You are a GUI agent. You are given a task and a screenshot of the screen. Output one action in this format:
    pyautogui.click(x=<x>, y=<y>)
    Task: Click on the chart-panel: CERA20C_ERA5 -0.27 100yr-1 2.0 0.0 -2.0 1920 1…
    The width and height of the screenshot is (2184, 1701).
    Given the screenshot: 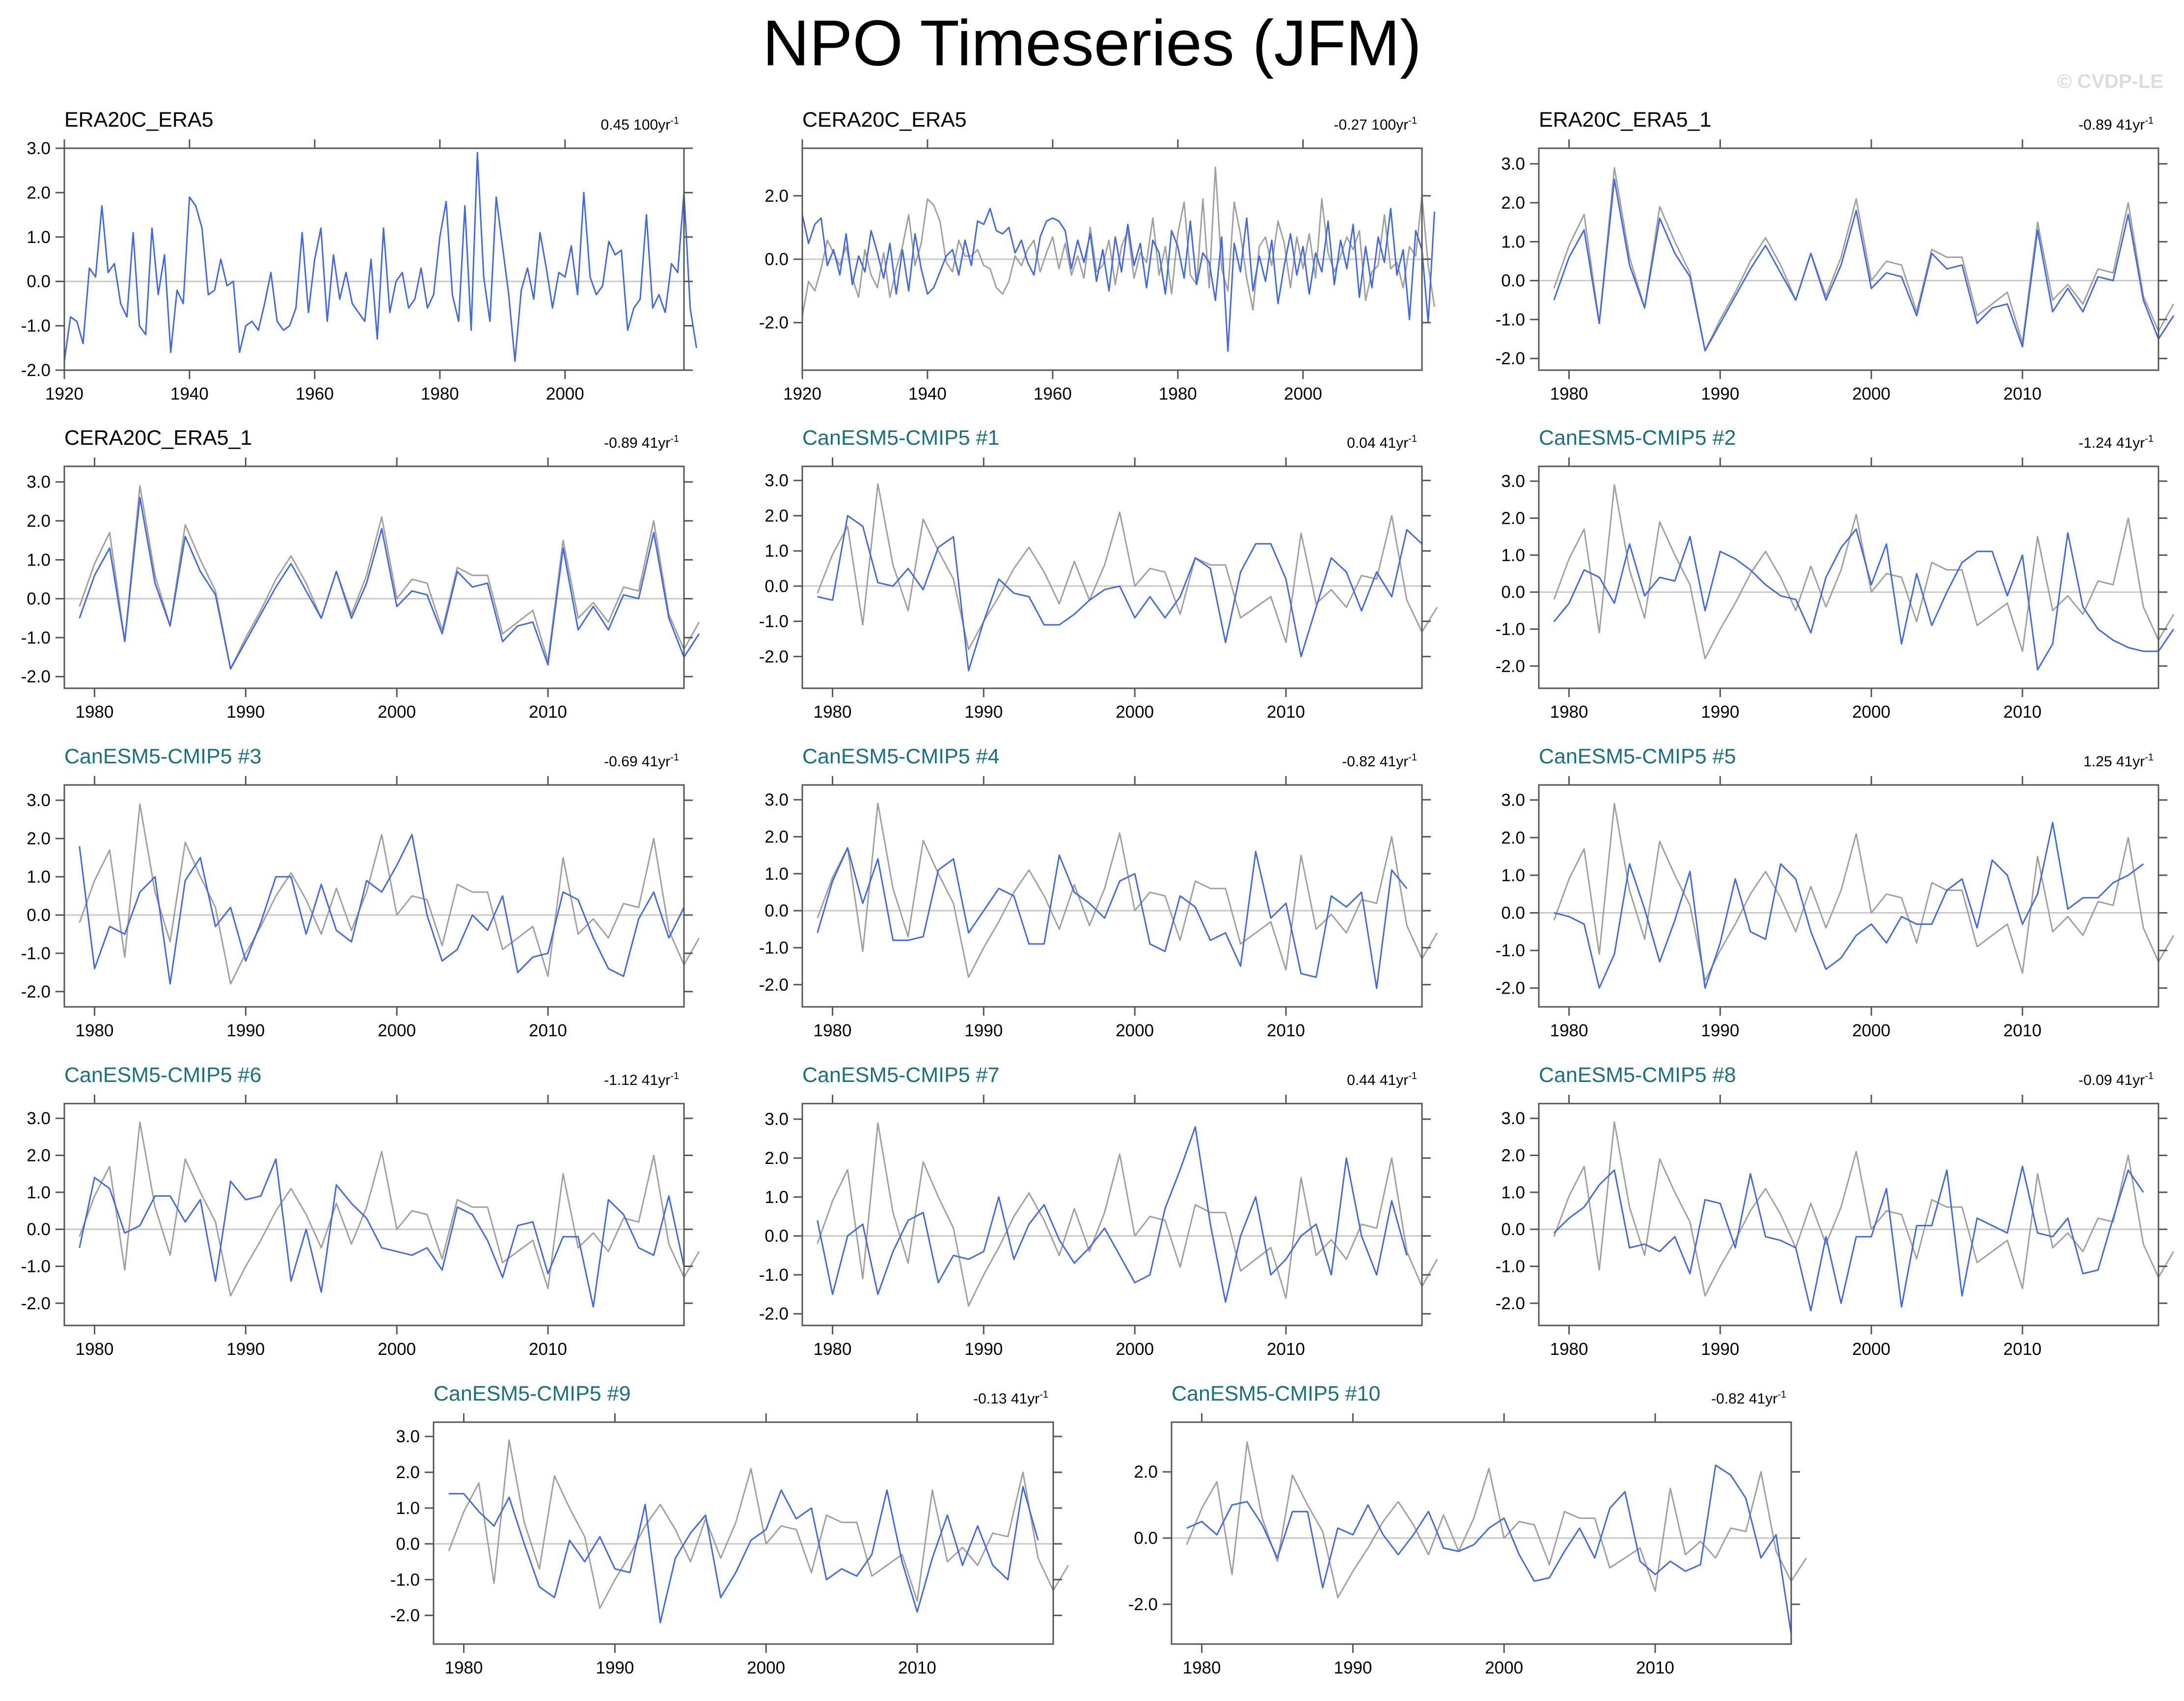 What is the action you would take?
    pyautogui.click(x=1097, y=256)
    